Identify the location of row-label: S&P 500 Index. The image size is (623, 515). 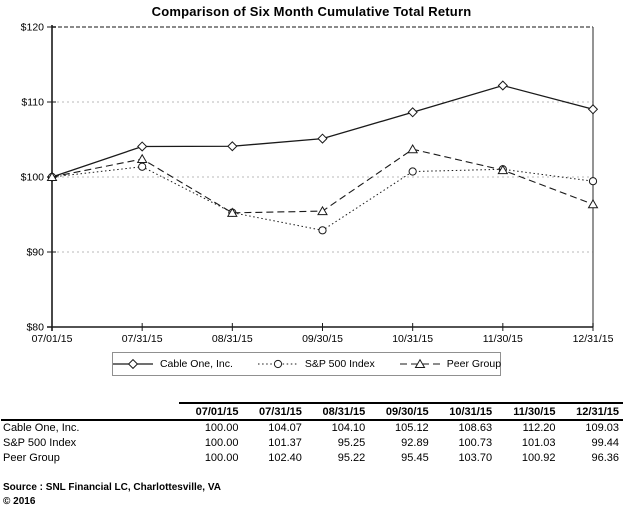
(40, 442).